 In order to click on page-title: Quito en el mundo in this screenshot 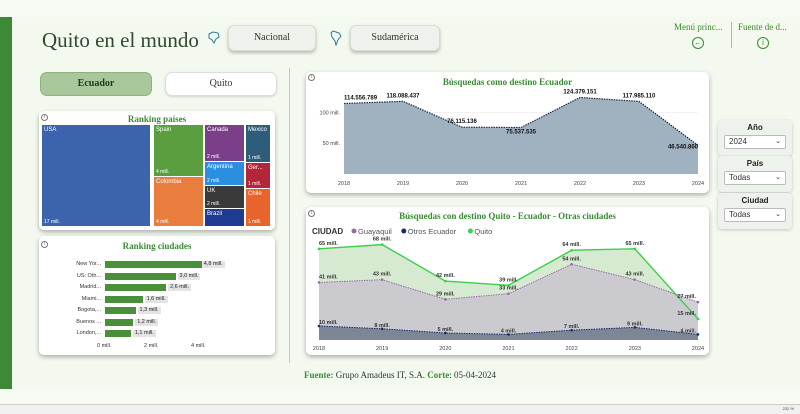, I will do `click(120, 40)`.